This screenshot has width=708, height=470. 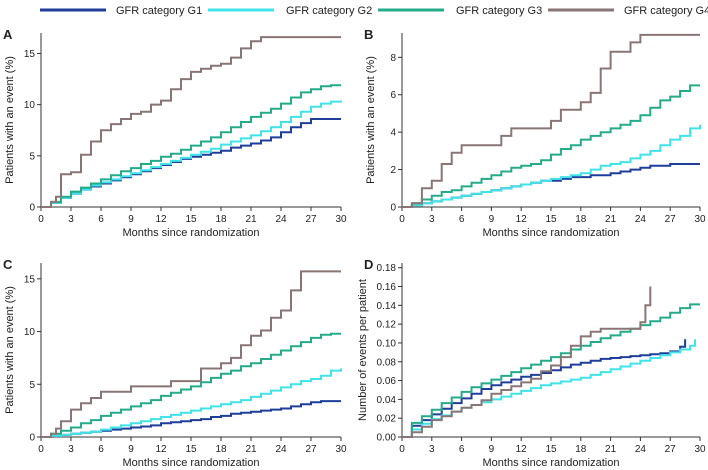 I want to click on panel-d-y-tick-label: 0.00, so click(x=387, y=438).